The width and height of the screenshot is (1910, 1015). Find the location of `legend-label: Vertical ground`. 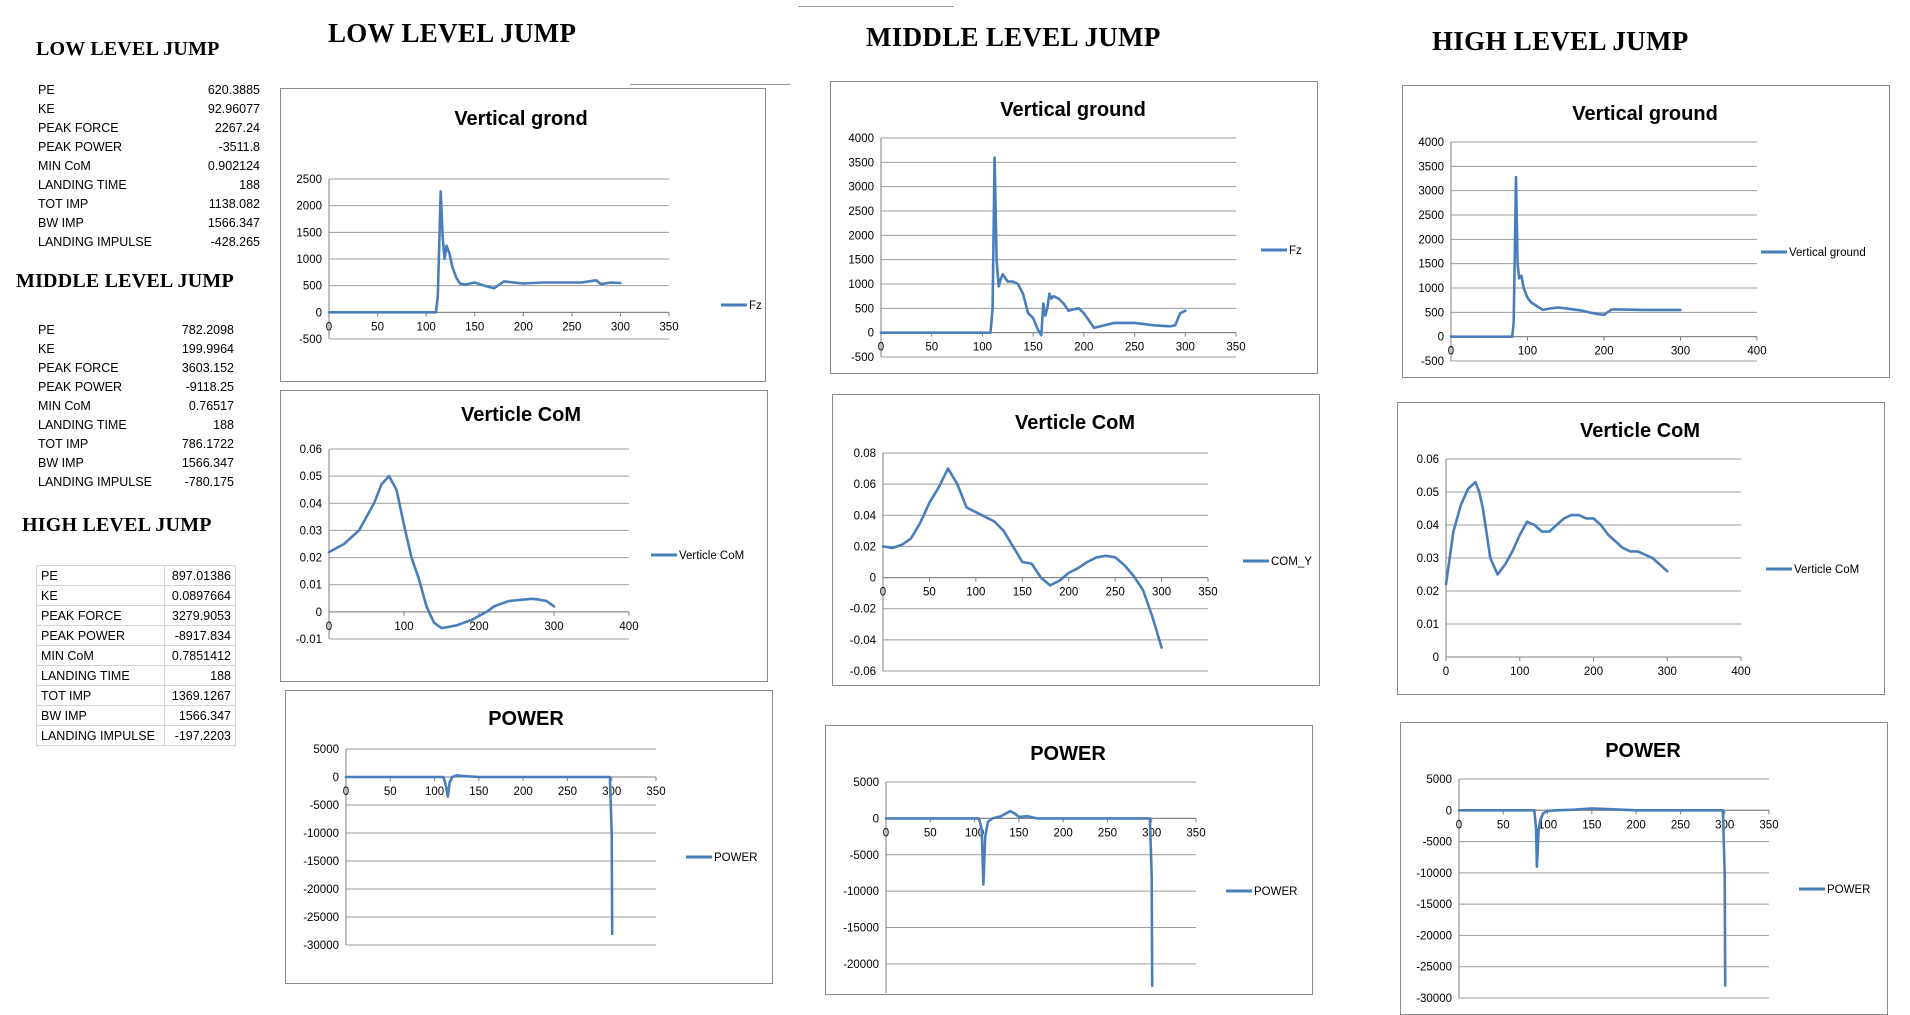

legend-label: Vertical ground is located at coordinates (1827, 253).